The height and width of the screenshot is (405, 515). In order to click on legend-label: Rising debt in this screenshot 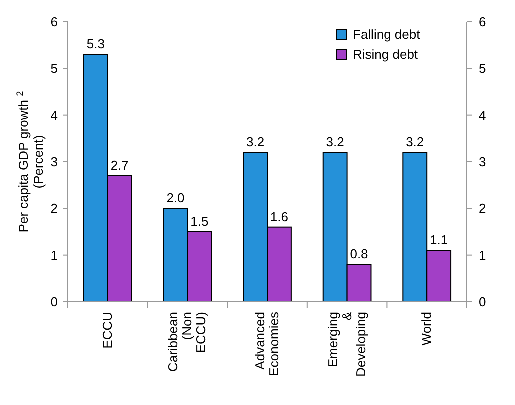, I will do `click(385, 54)`.